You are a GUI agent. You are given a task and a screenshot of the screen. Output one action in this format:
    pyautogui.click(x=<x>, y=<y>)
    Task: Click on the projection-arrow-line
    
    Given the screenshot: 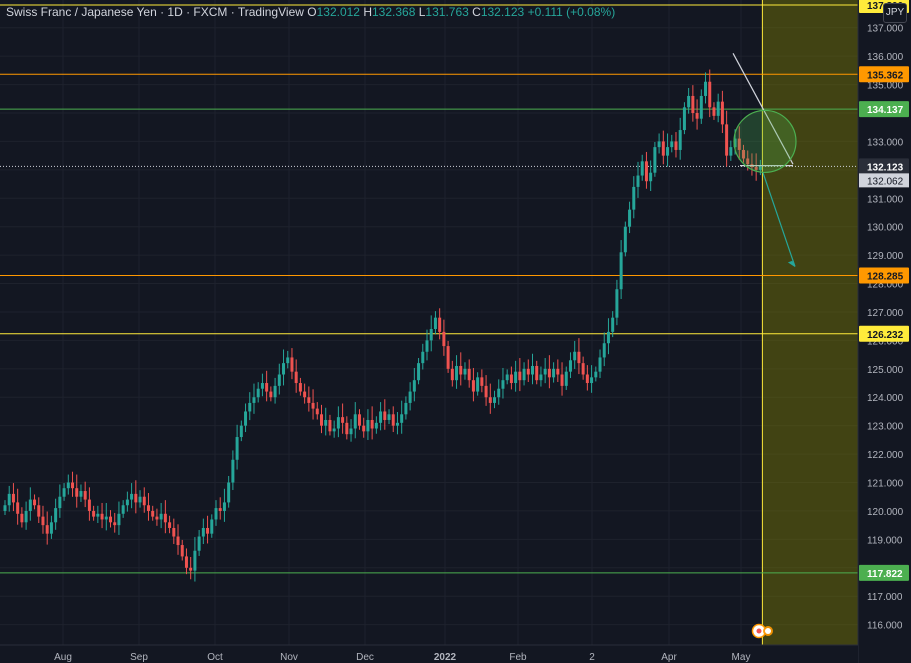 What is the action you would take?
    pyautogui.click(x=779, y=219)
    